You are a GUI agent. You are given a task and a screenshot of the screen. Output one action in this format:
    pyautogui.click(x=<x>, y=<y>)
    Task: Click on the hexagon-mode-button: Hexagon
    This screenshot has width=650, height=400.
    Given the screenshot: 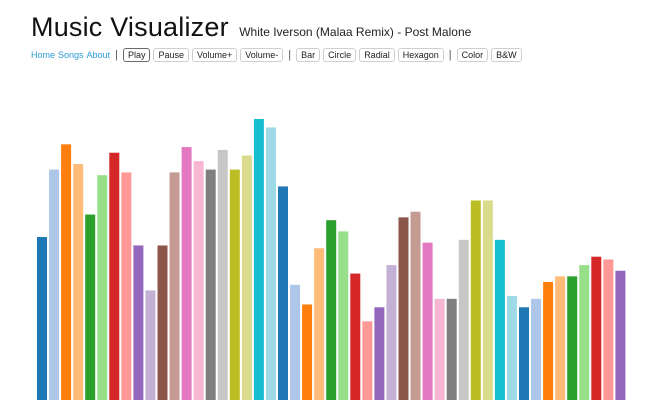 What is the action you would take?
    pyautogui.click(x=420, y=55)
    